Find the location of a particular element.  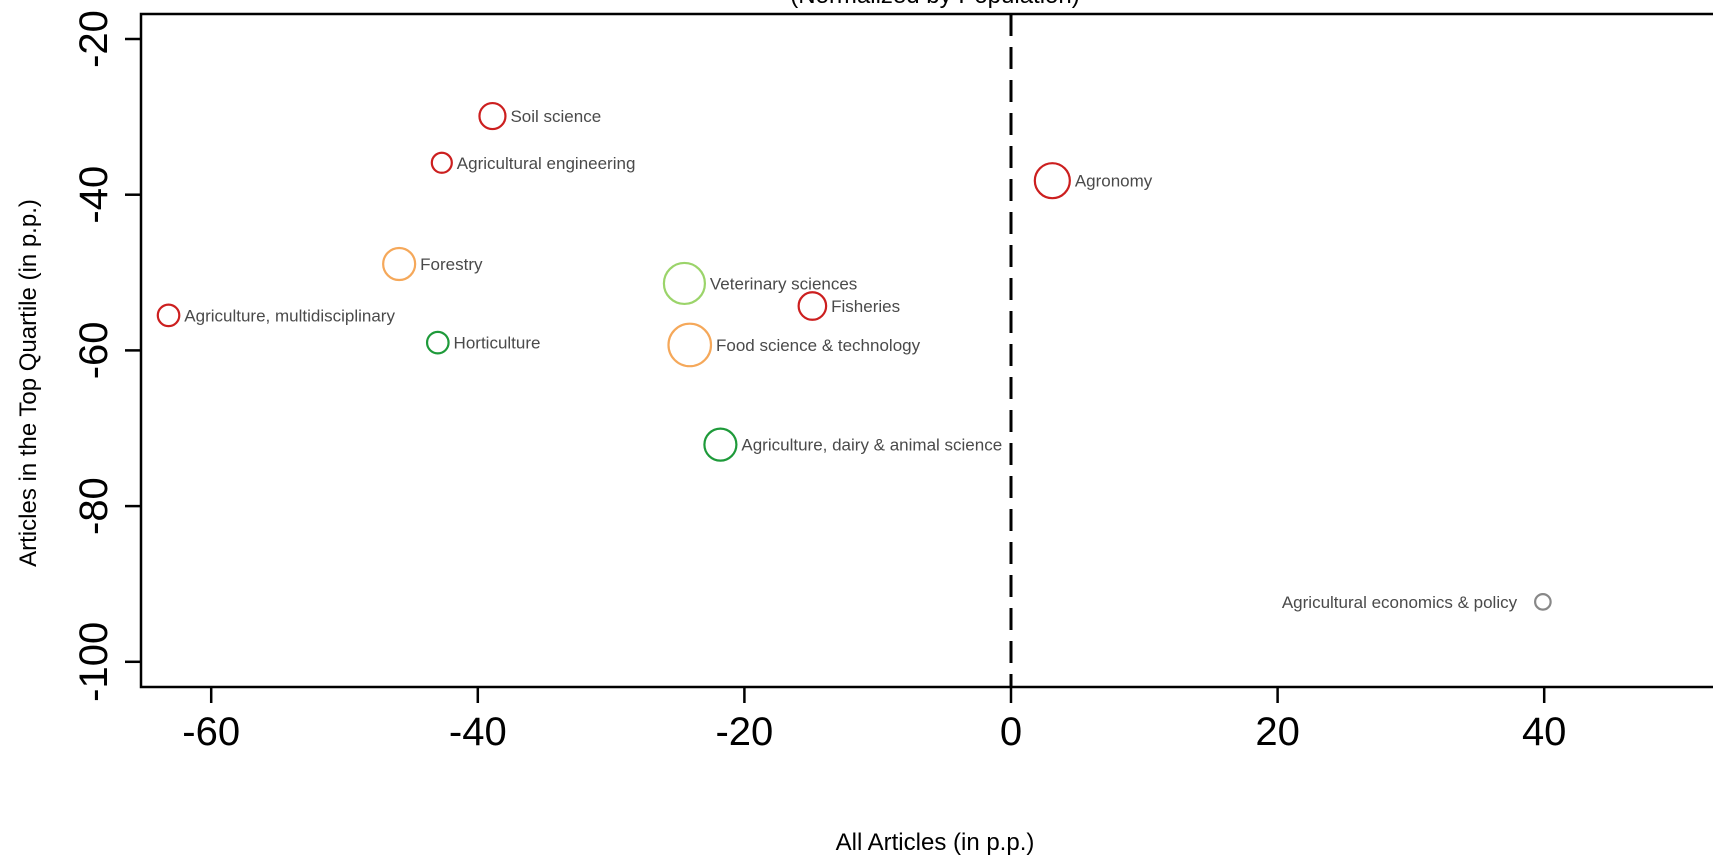

data-point-label: Veterinary sciences is located at coordinates (783, 283).